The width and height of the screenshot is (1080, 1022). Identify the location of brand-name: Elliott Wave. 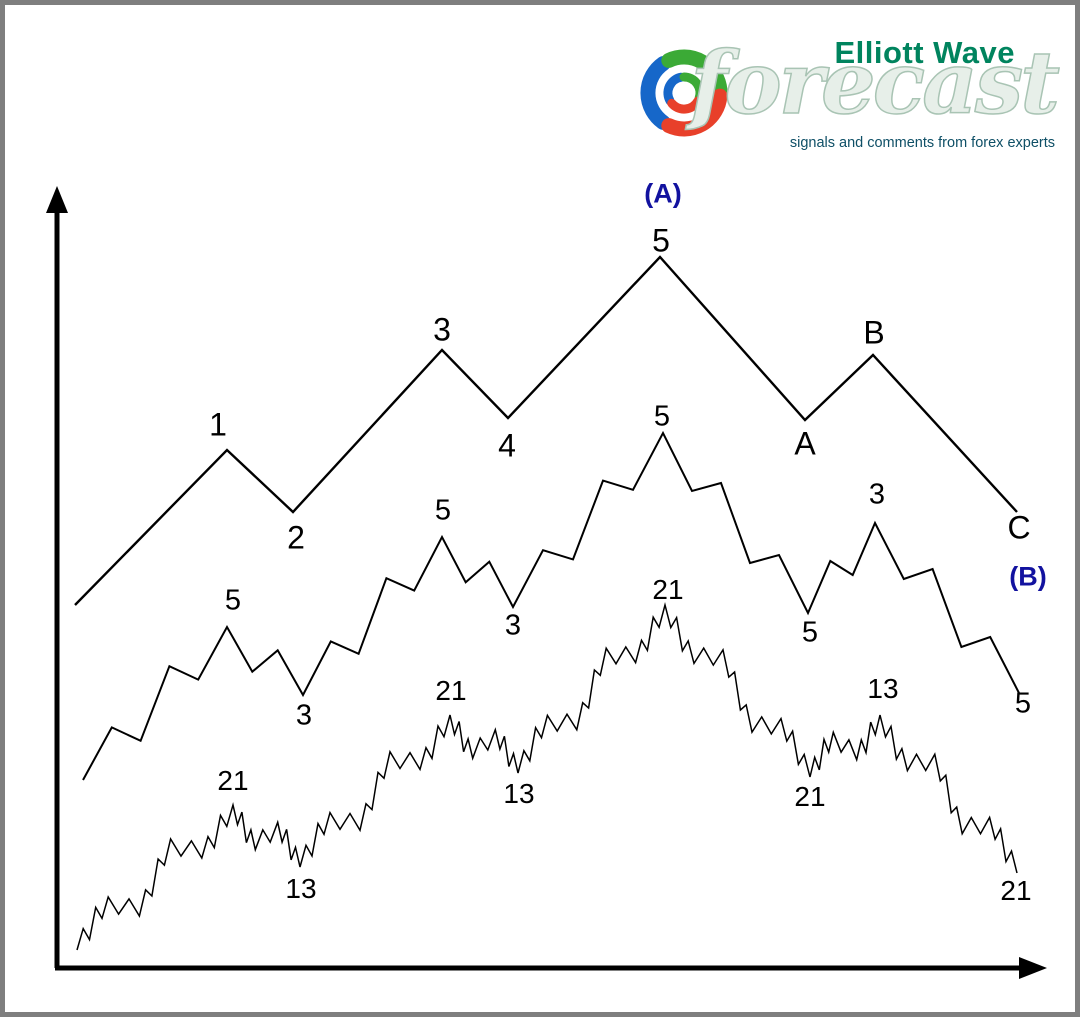
(924, 52).